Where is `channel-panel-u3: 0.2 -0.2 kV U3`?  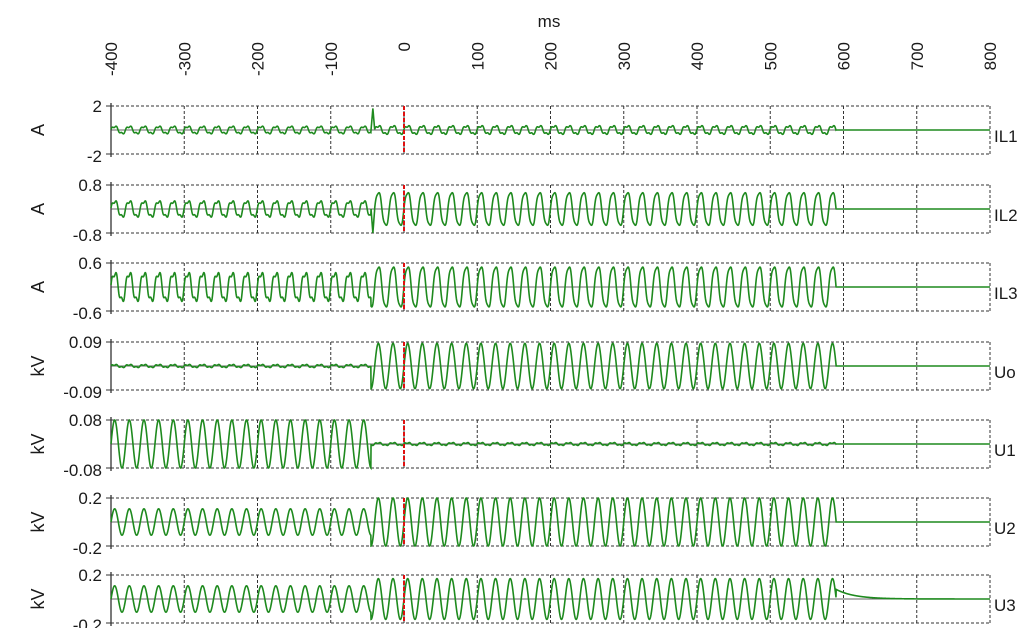 channel-panel-u3: 0.2 -0.2 kV U3 is located at coordinates (522, 597).